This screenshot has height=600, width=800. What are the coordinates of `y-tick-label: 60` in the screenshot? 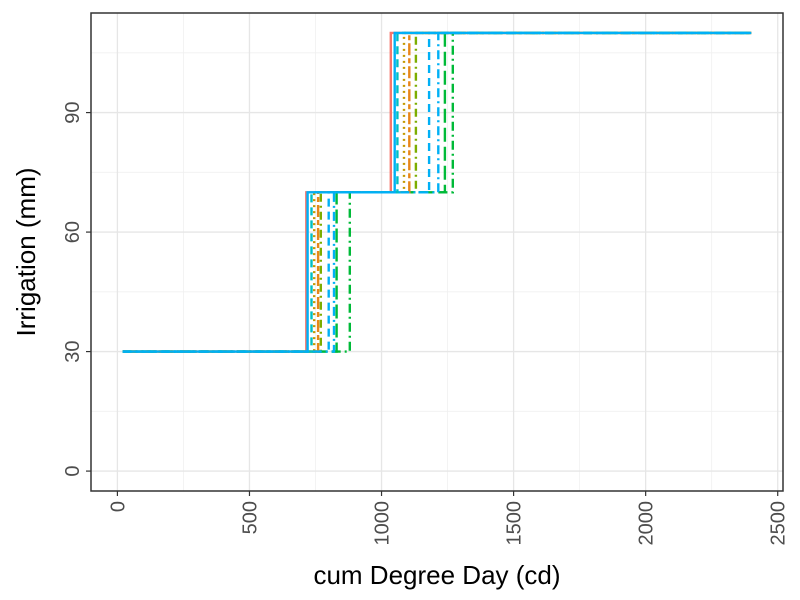 It's located at (73, 232).